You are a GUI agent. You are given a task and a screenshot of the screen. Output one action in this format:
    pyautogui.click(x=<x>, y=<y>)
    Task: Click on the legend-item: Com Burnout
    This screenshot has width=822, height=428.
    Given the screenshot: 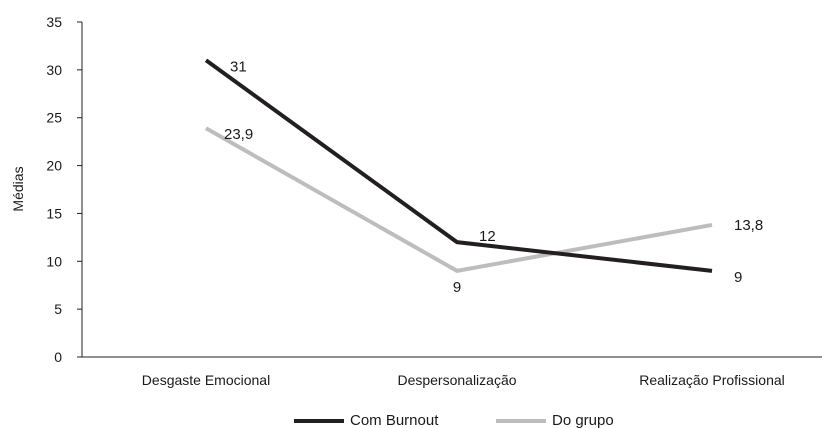 What is the action you would take?
    pyautogui.click(x=366, y=420)
    